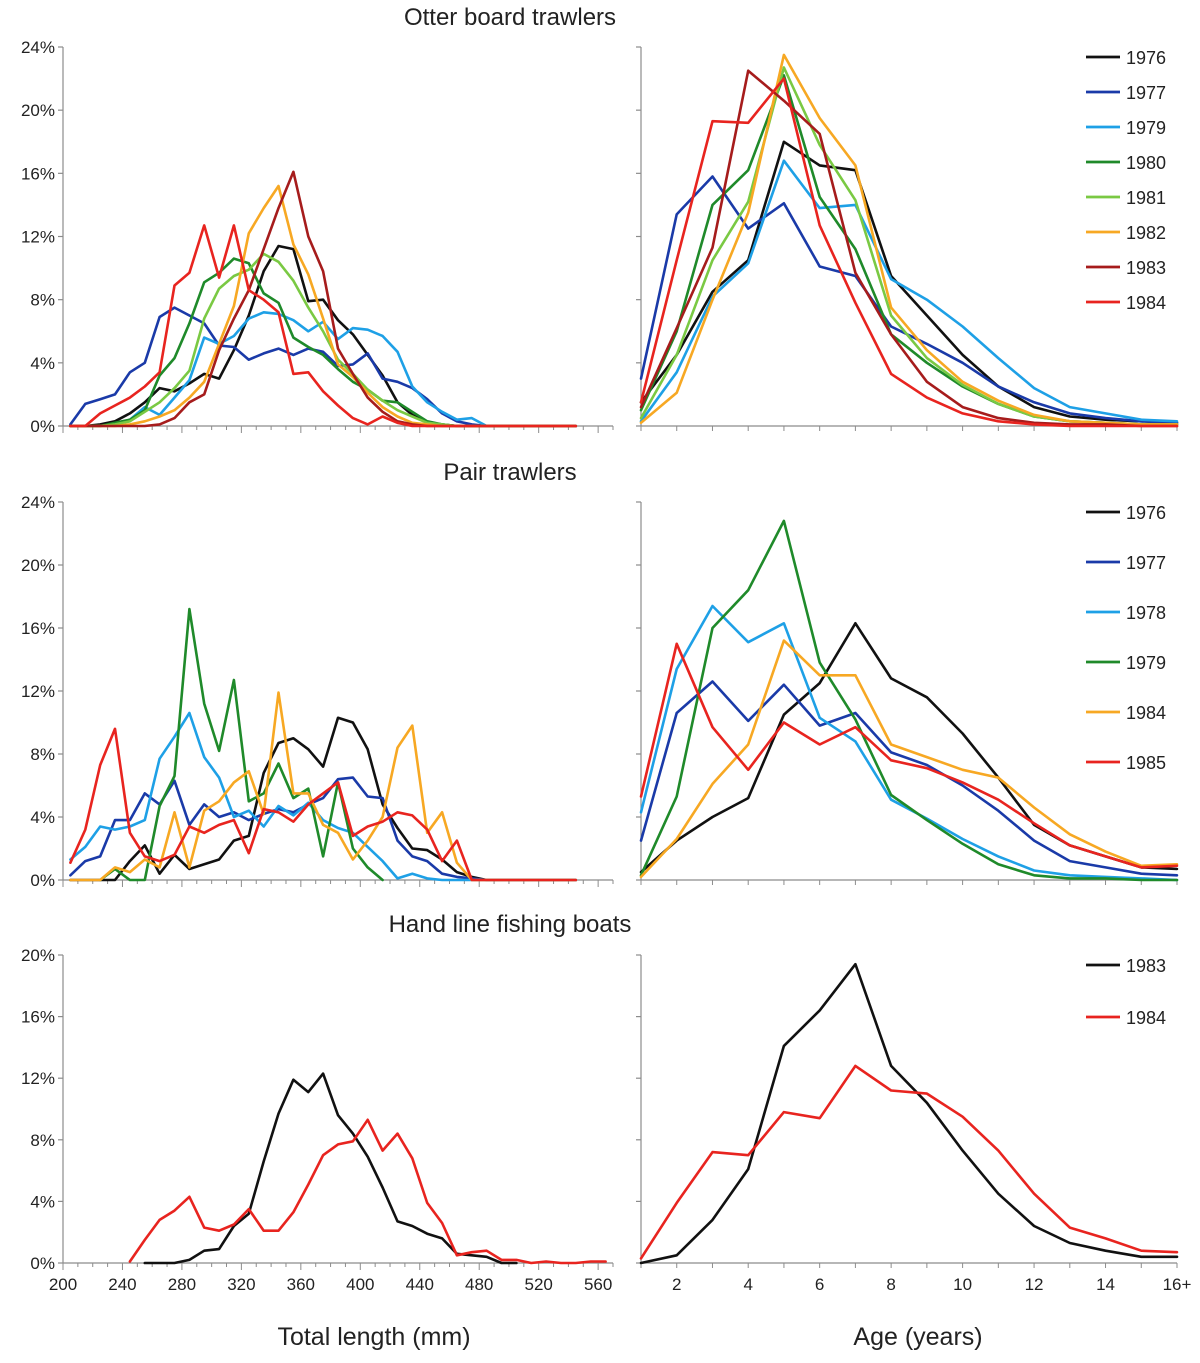 Image resolution: width=1200 pixels, height=1363 pixels. What do you see at coordinates (1105, 1284) in the screenshot?
I see `x-tick-label: 14` at bounding box center [1105, 1284].